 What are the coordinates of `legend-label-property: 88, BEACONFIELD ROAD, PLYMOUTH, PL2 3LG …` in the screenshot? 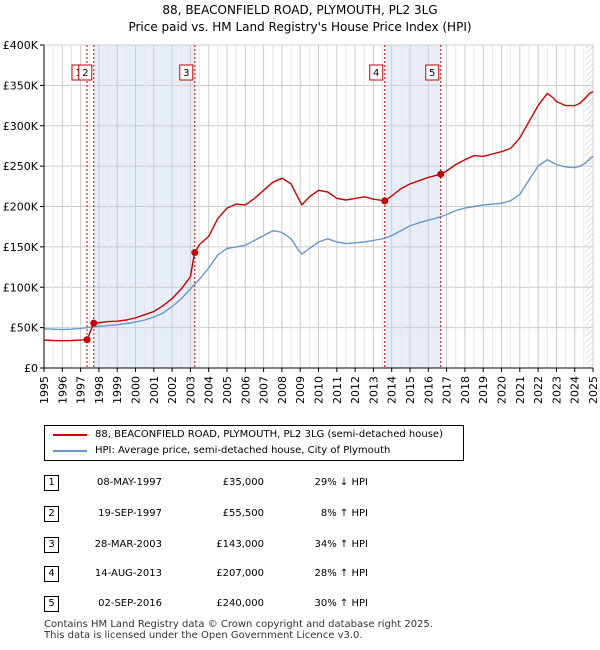 It's located at (269, 434).